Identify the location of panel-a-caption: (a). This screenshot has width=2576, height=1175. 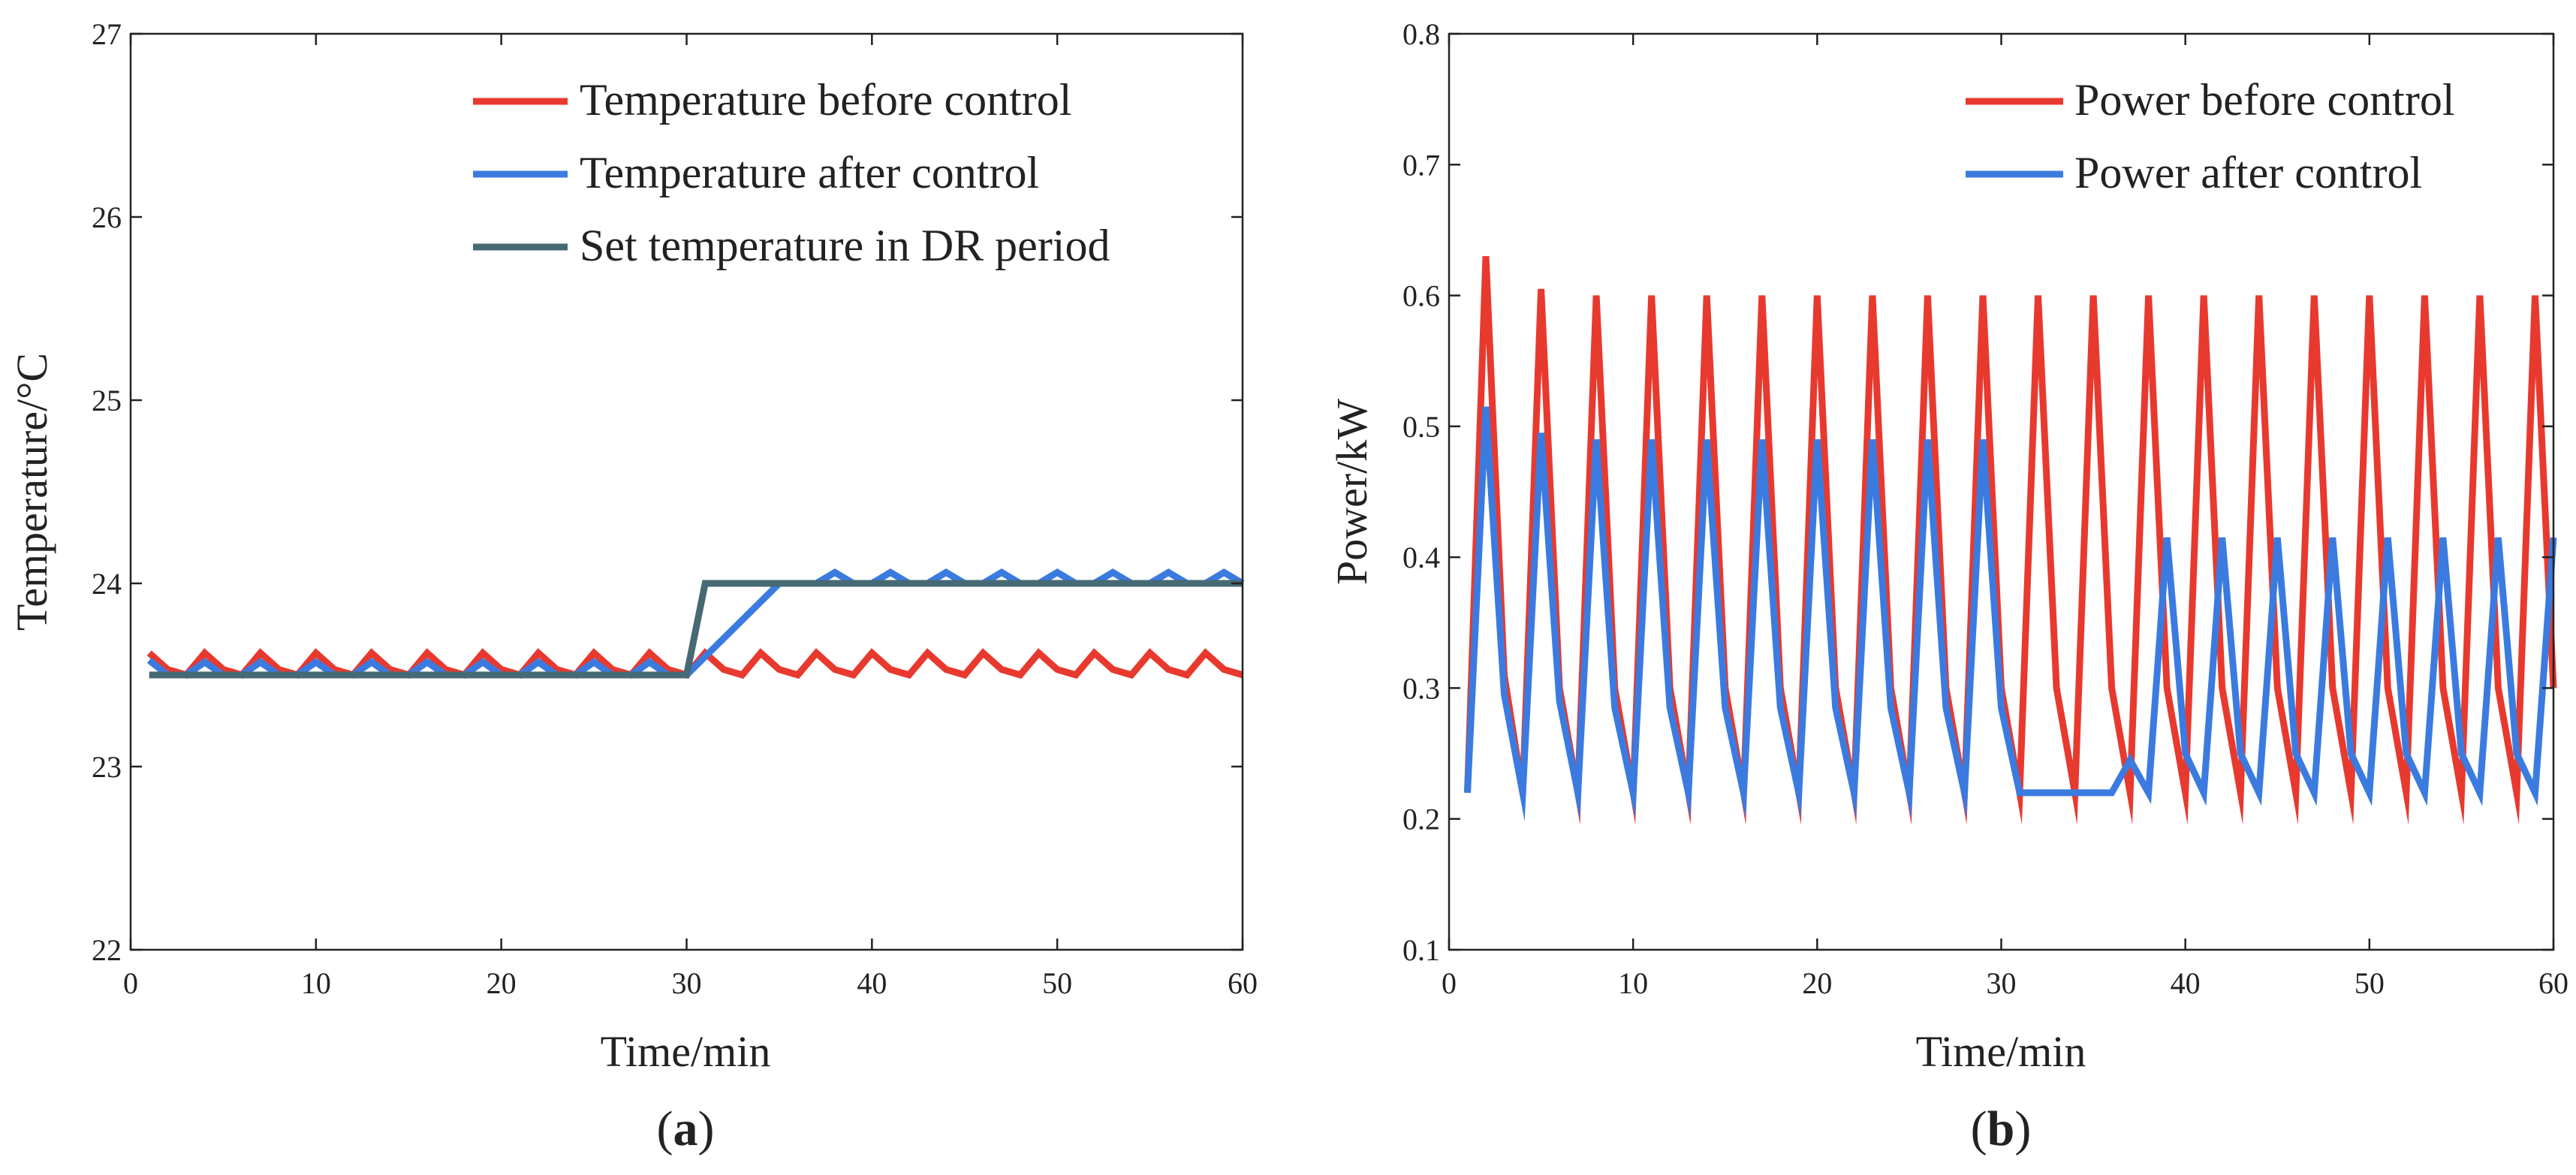
(686, 1128).